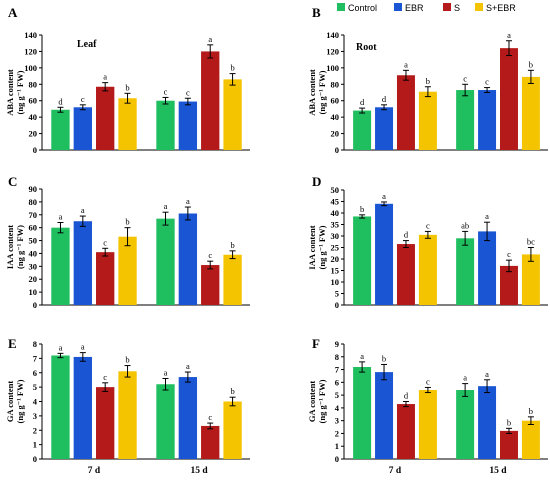 Image resolution: width=550 pixels, height=482 pixels. What do you see at coordinates (335, 248) in the screenshot?
I see `y-tick-label: 25` at bounding box center [335, 248].